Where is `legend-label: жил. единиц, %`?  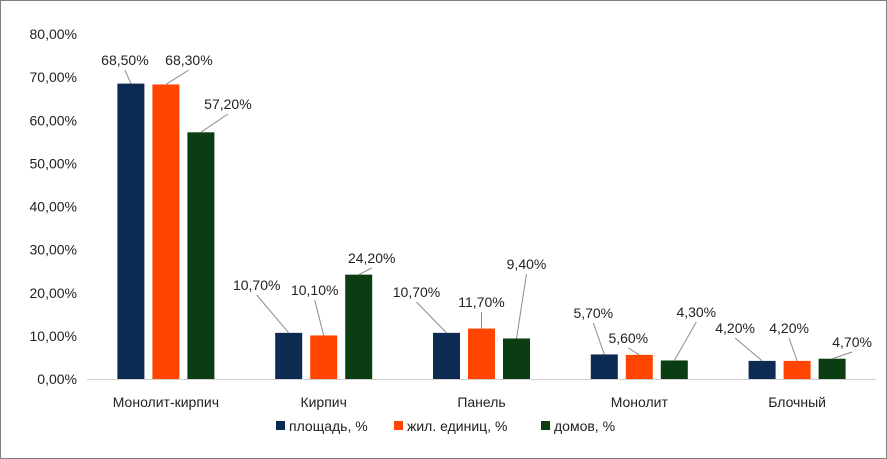
legend-label: жил. единиц, % is located at coordinates (457, 426).